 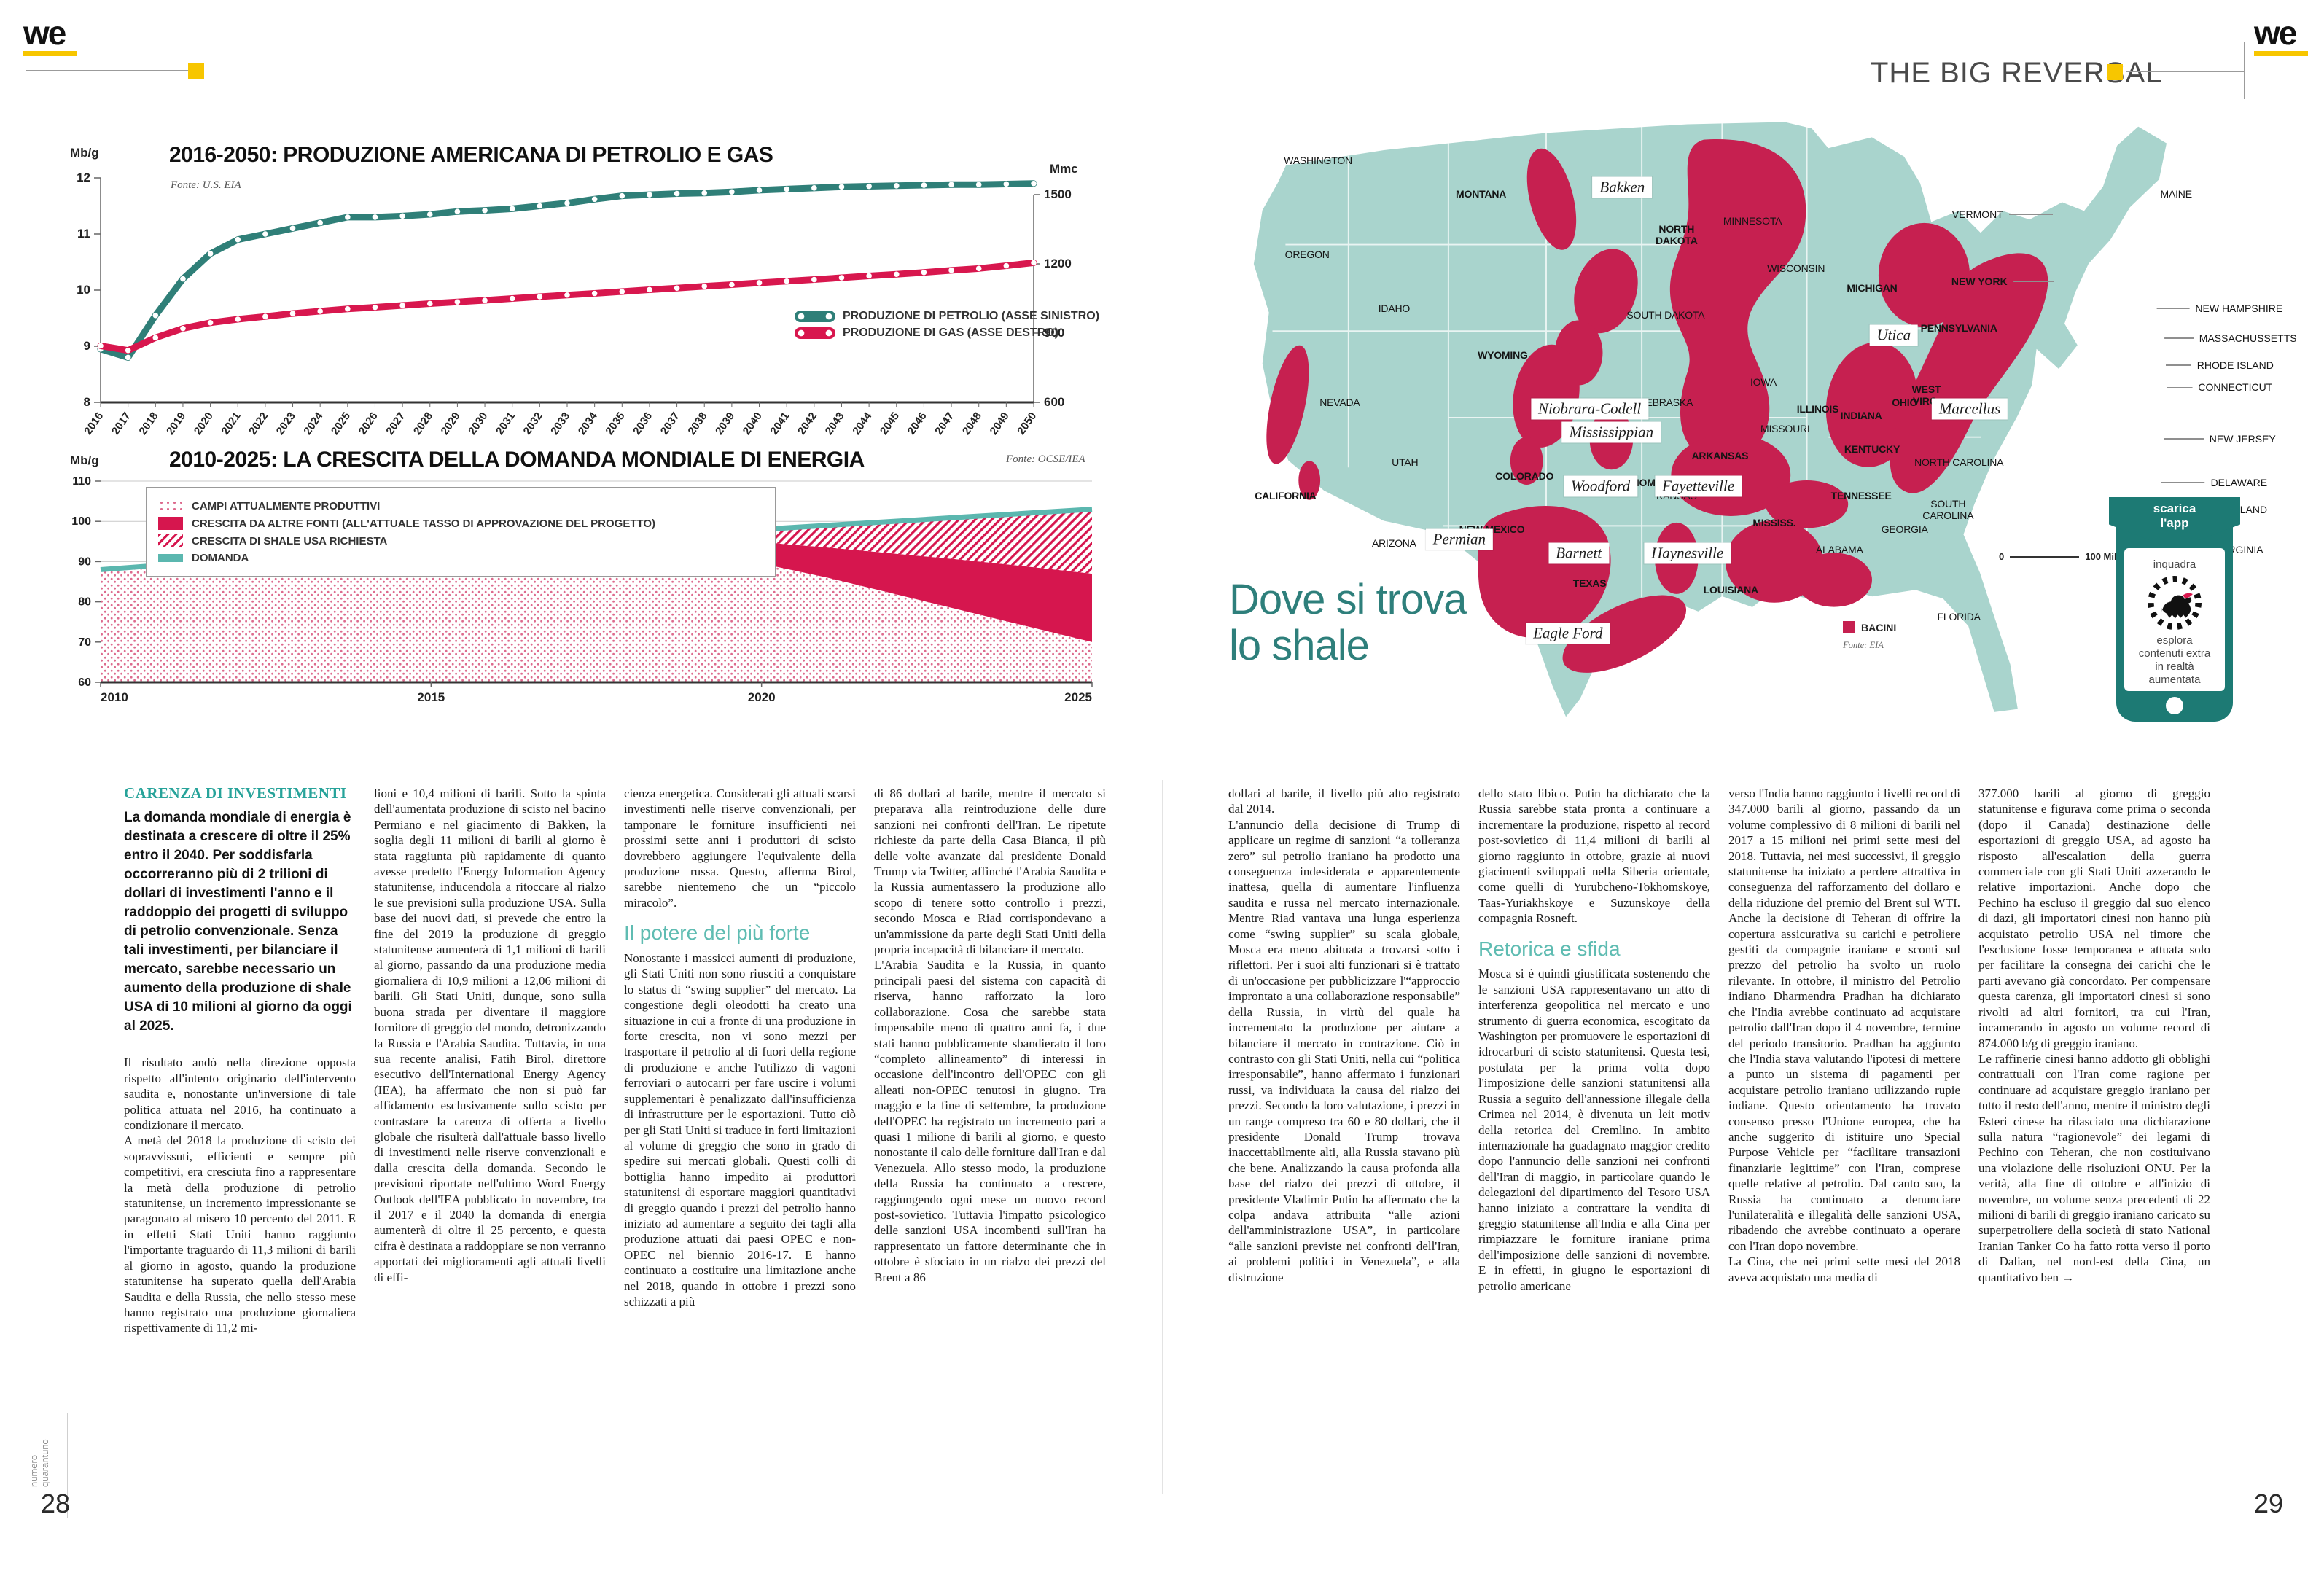 I want to click on basin-label: Fayetteville, so click(x=1698, y=486).